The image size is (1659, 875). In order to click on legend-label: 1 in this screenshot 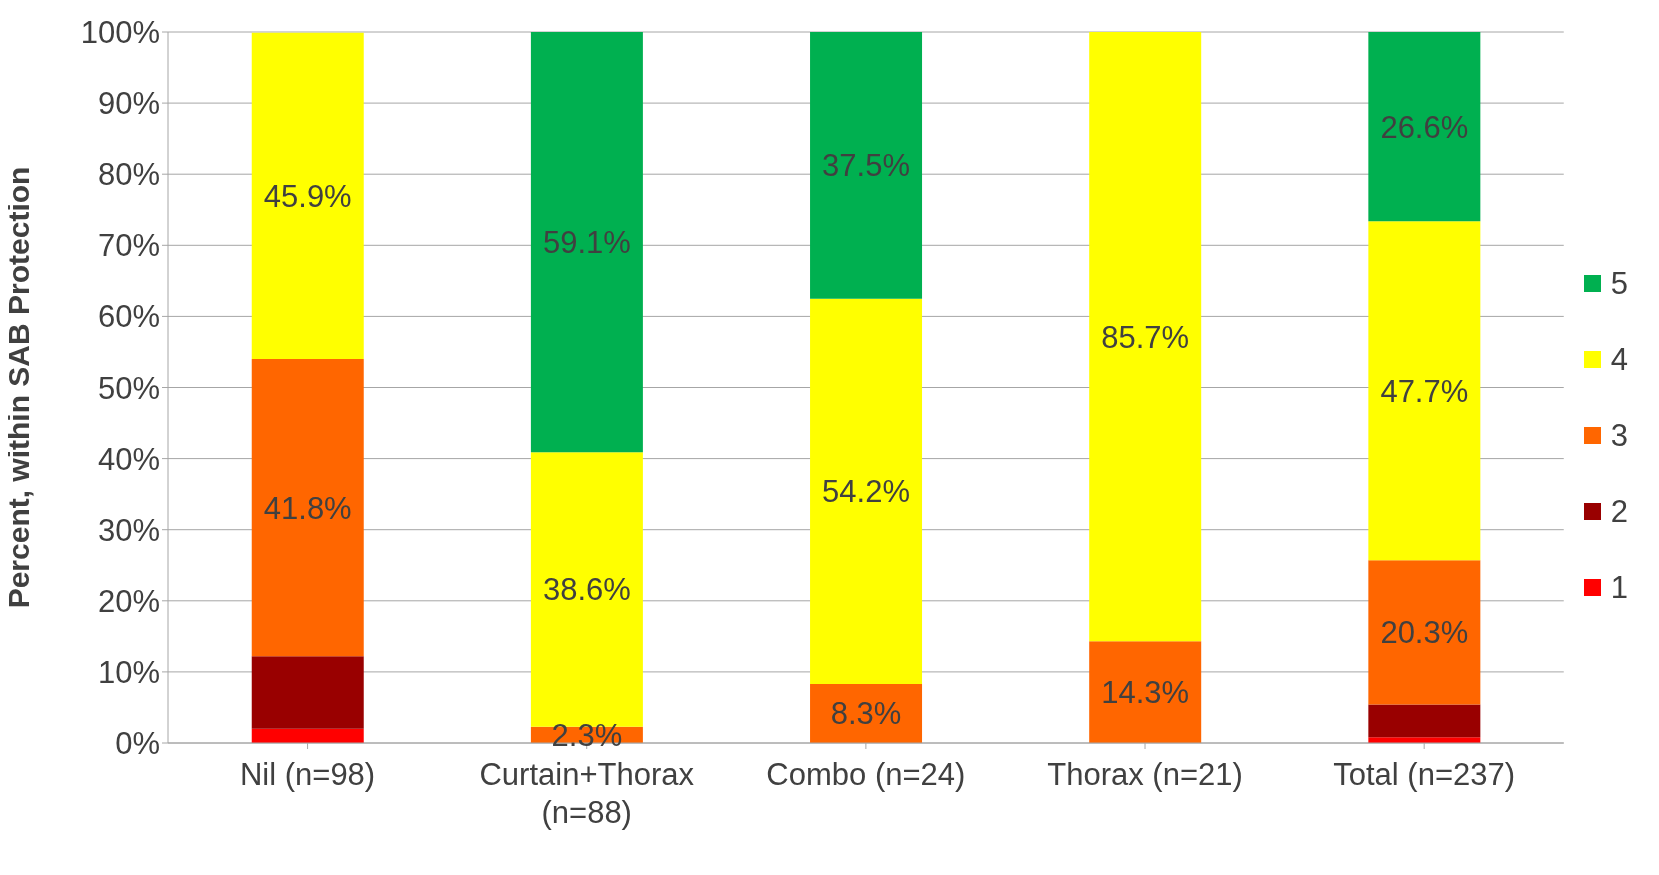, I will do `click(1619, 587)`.